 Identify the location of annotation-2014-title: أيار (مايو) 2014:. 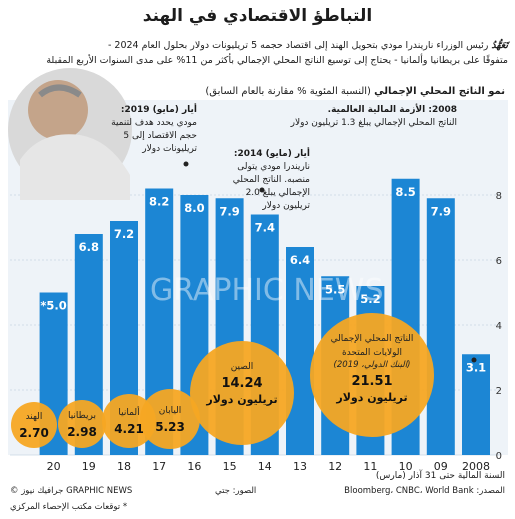
(271, 154).